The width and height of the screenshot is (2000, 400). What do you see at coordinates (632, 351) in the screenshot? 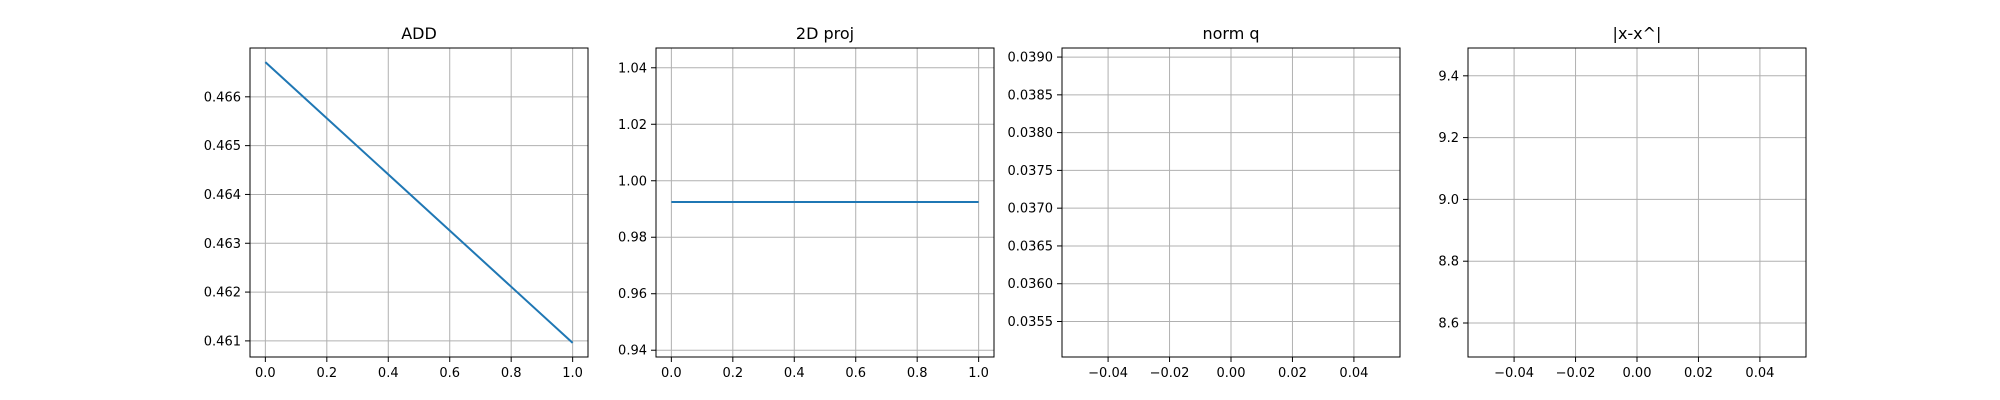
I see `y-tick-label: 0.94` at bounding box center [632, 351].